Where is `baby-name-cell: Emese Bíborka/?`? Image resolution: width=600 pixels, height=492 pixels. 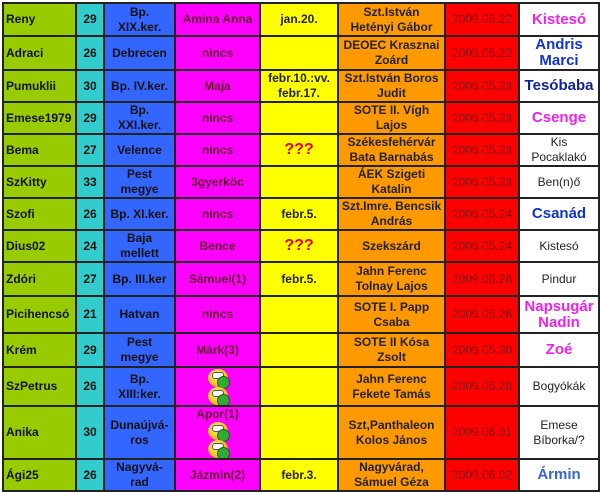
baby-name-cell: Emese Bíborka/? is located at coordinates (559, 432).